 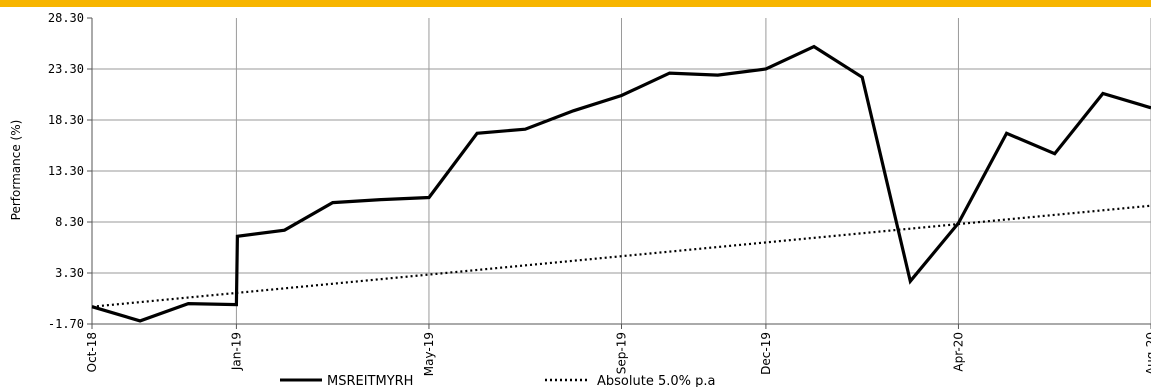 I want to click on y-tick-label: 13.30, so click(x=66, y=171).